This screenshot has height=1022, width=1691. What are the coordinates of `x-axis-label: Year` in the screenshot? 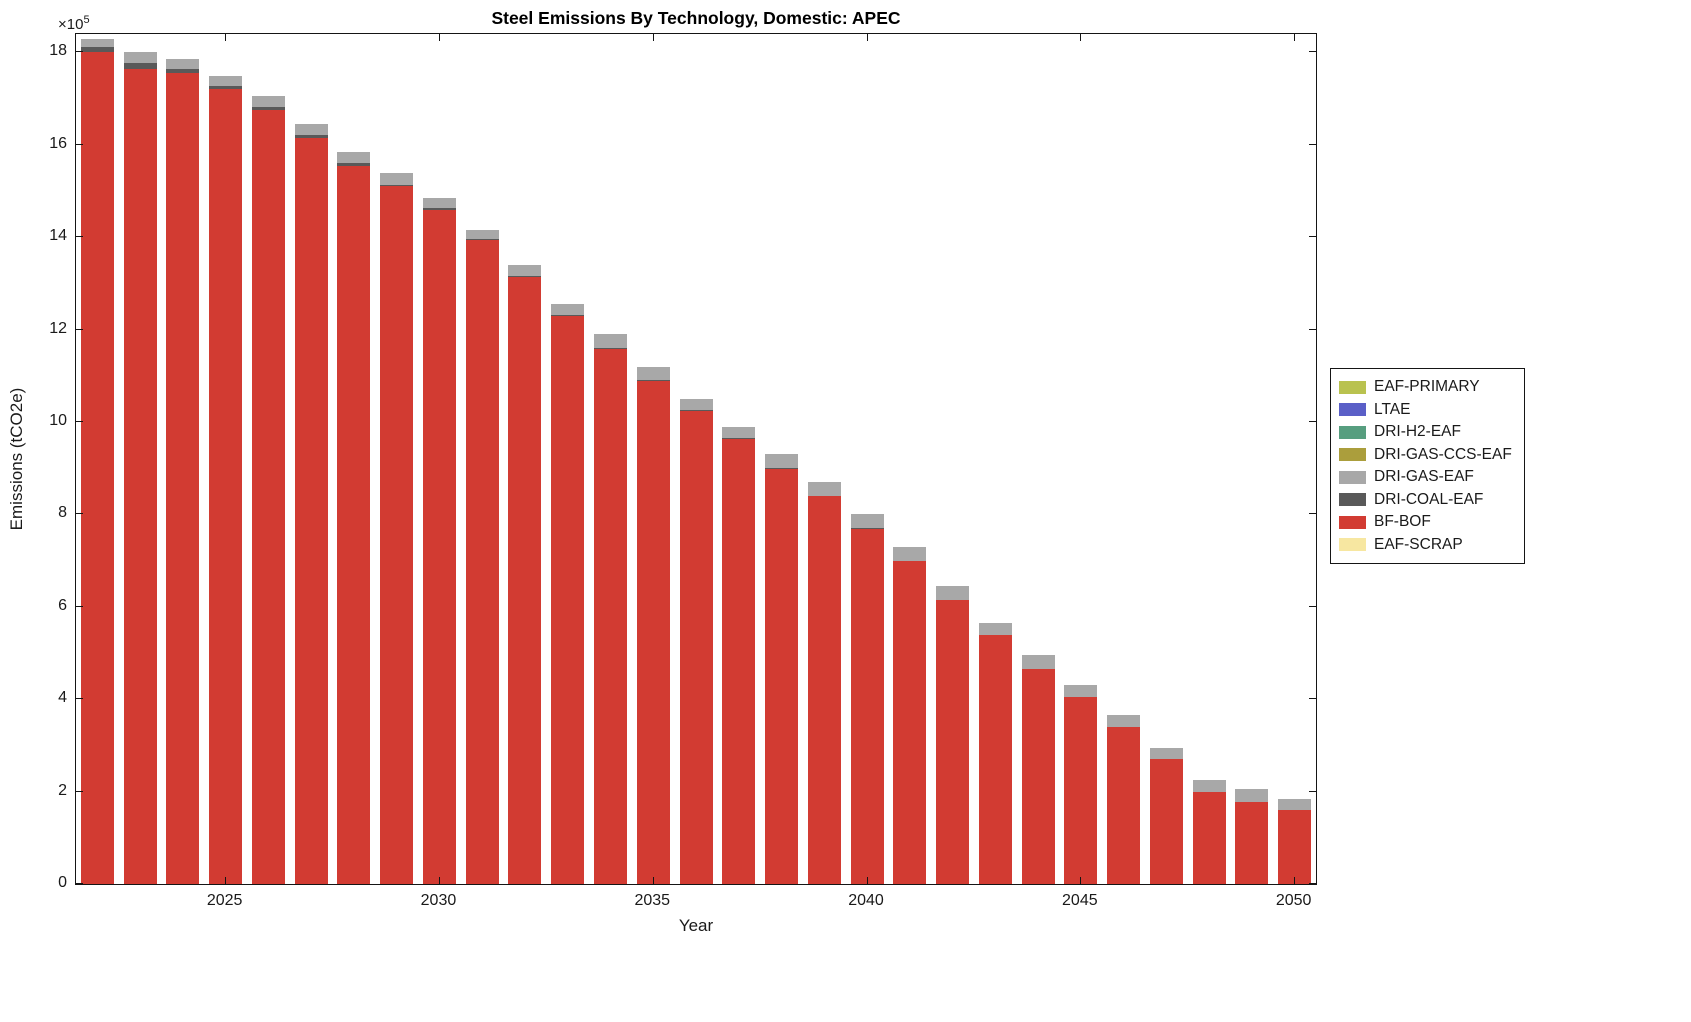 It's located at (696, 925).